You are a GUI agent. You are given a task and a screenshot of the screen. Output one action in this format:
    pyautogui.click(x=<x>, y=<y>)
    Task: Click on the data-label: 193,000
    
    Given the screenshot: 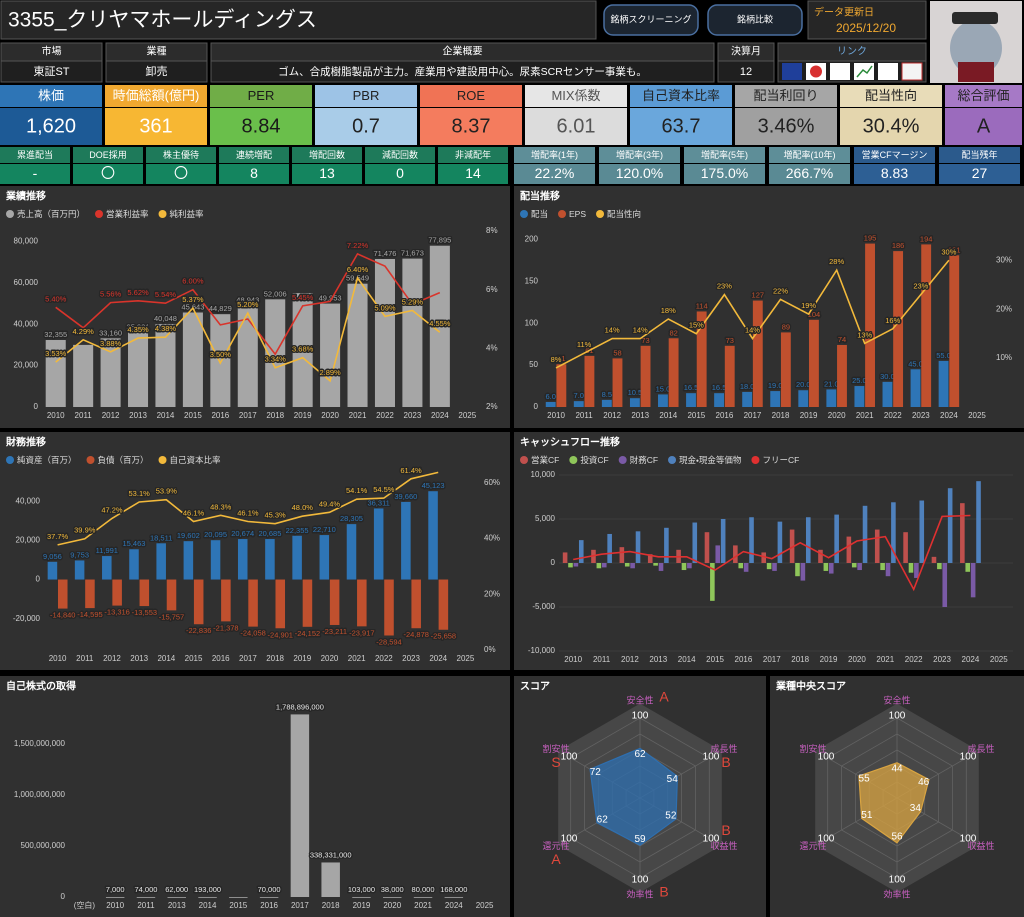 What is the action you would take?
    pyautogui.click(x=207, y=889)
    